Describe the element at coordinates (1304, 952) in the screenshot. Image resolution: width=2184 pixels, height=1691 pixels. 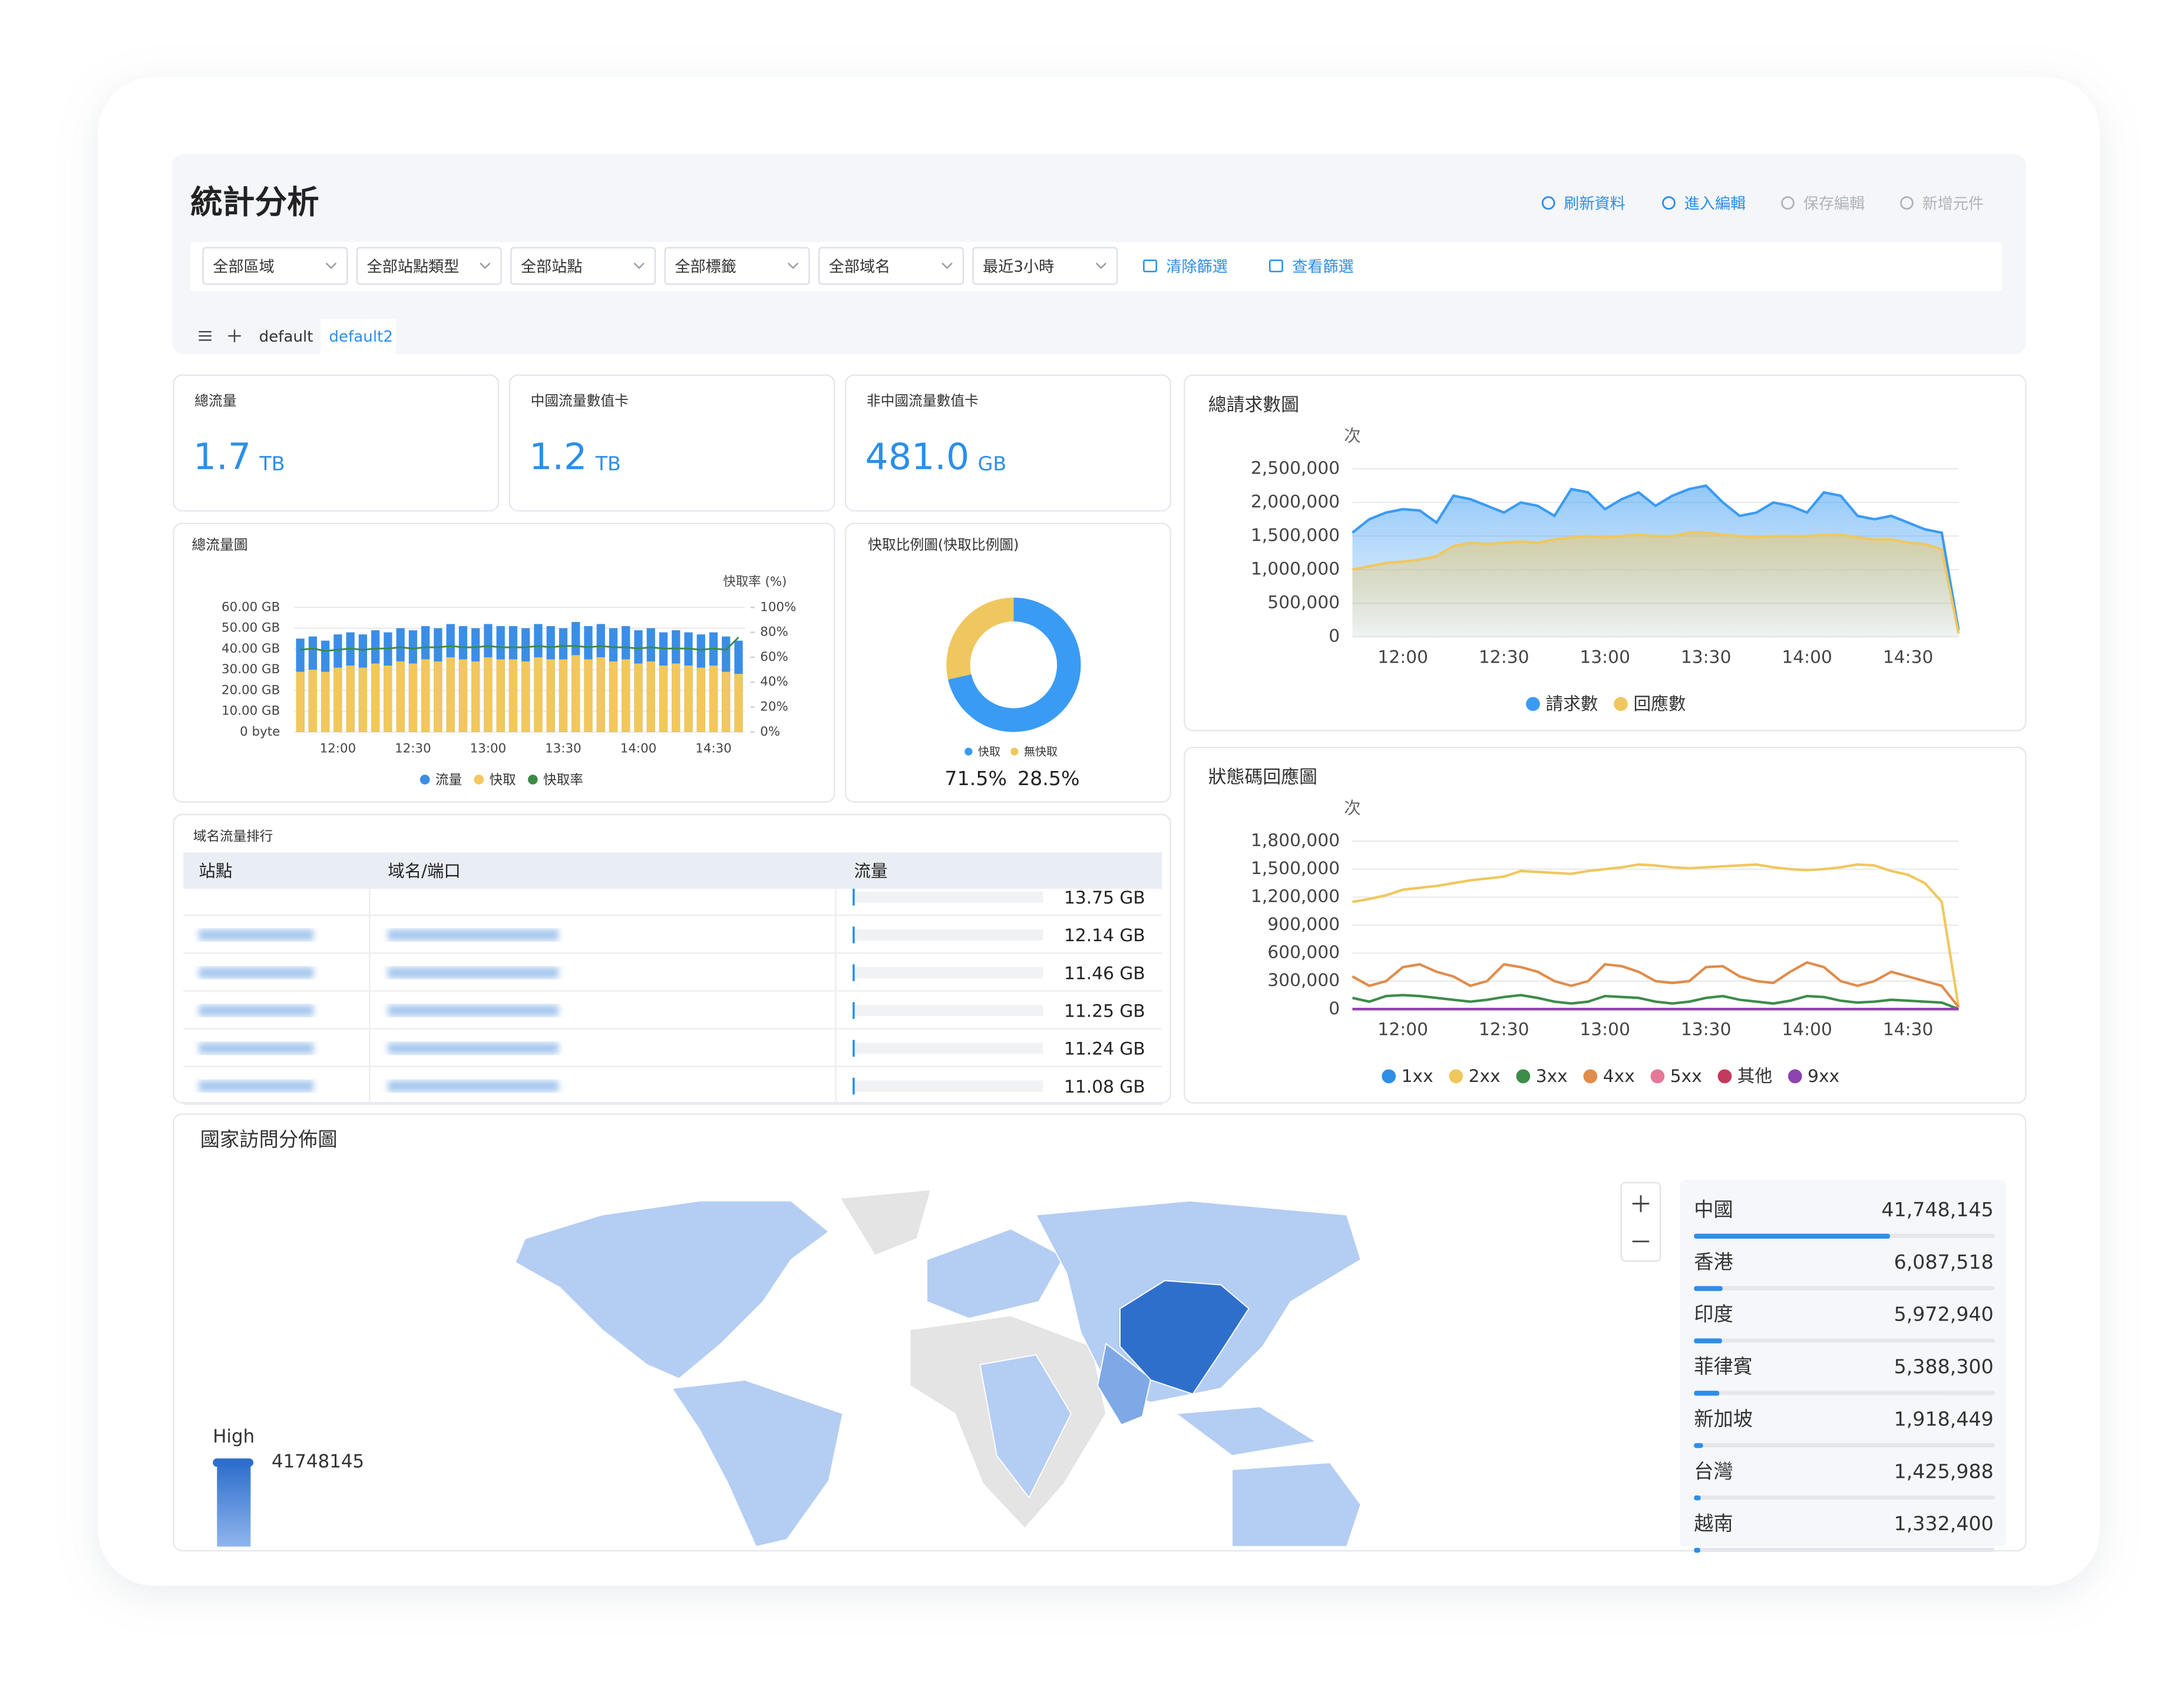
I see `y-tick-label: 600,000` at that location.